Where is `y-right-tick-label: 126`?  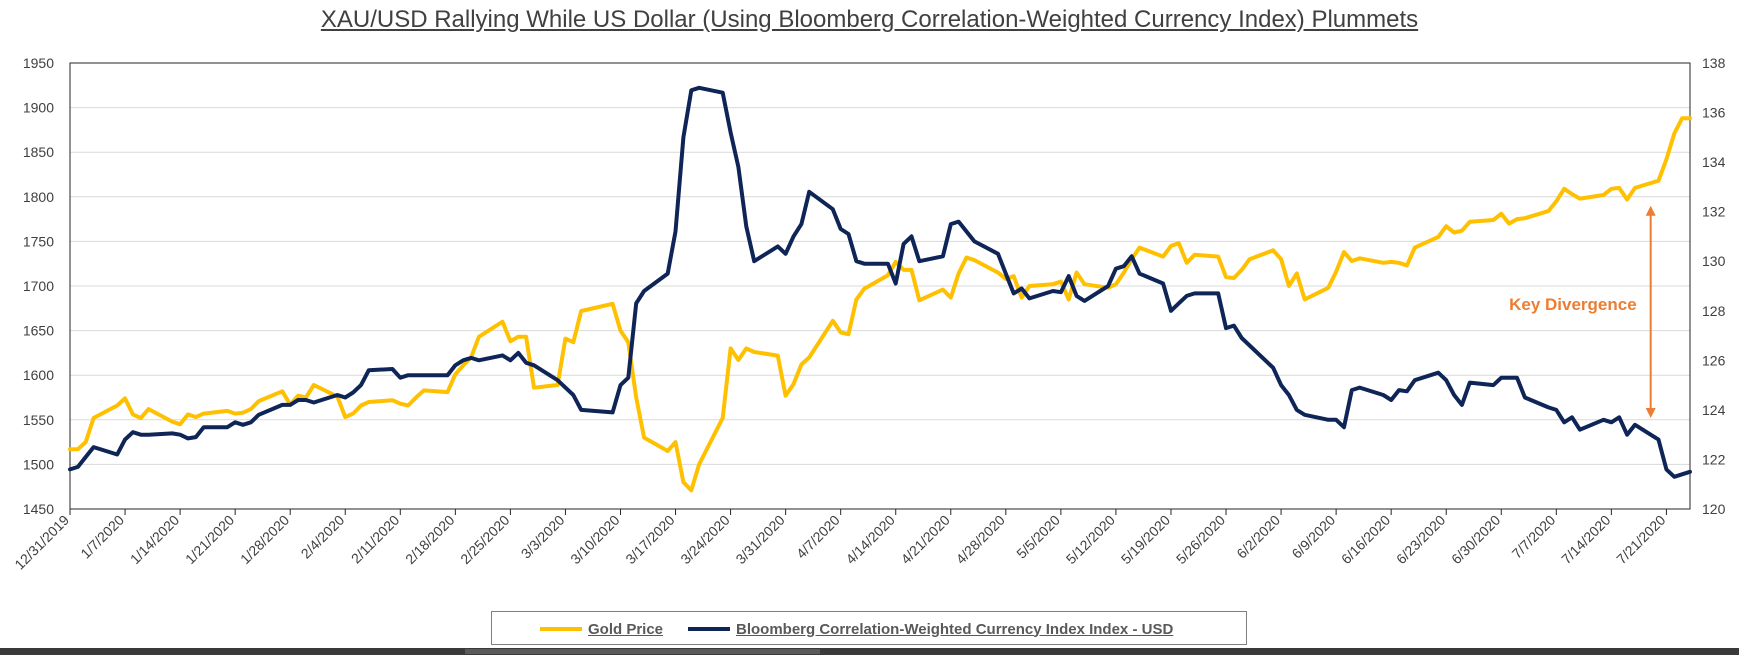
y-right-tick-label: 126 is located at coordinates (1714, 360).